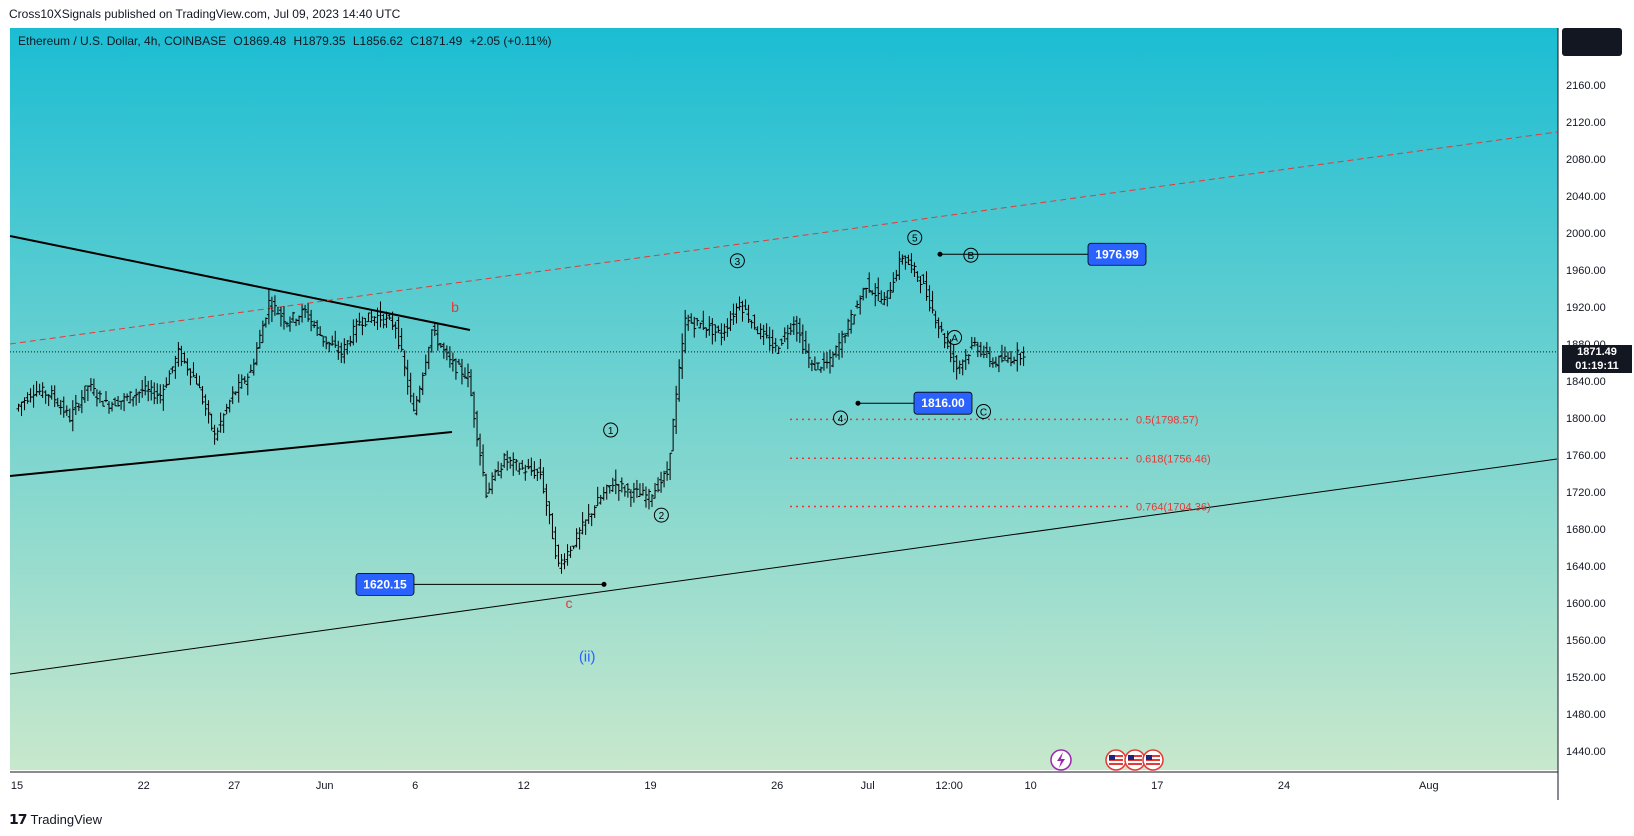 The image size is (1634, 836). What do you see at coordinates (611, 431) in the screenshot?
I see `wave-label: 1` at bounding box center [611, 431].